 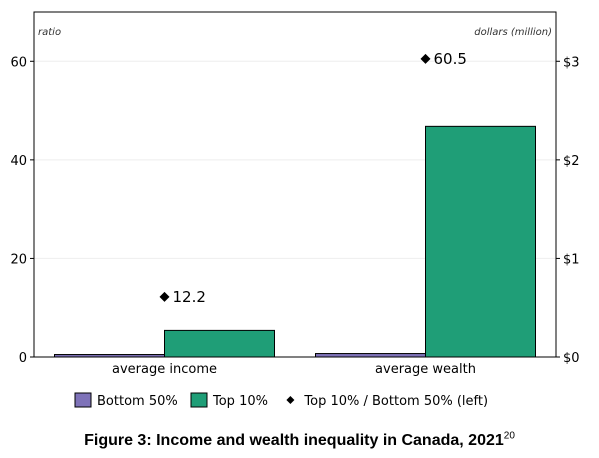 I want to click on right-axis: $0 $1 $2 $3, so click(x=568, y=210).